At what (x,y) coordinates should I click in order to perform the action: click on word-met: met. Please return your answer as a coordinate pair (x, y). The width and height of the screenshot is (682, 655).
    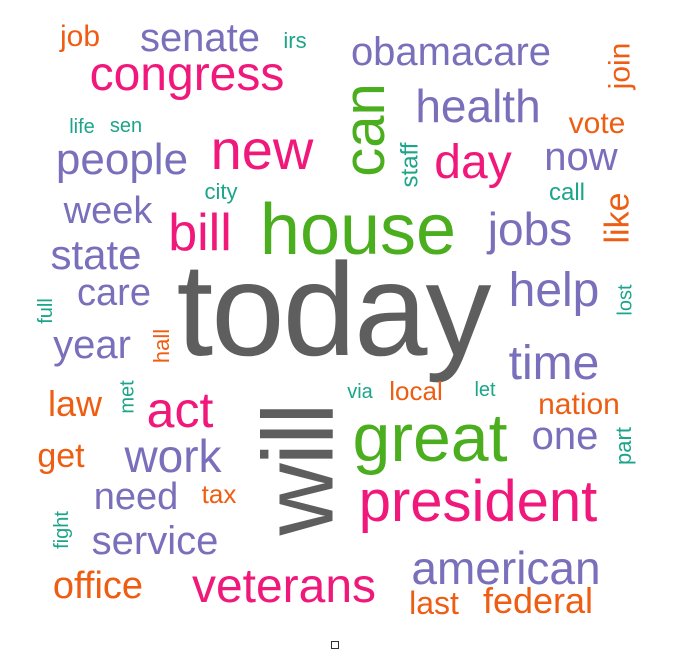
    Looking at the image, I should click on (128, 397).